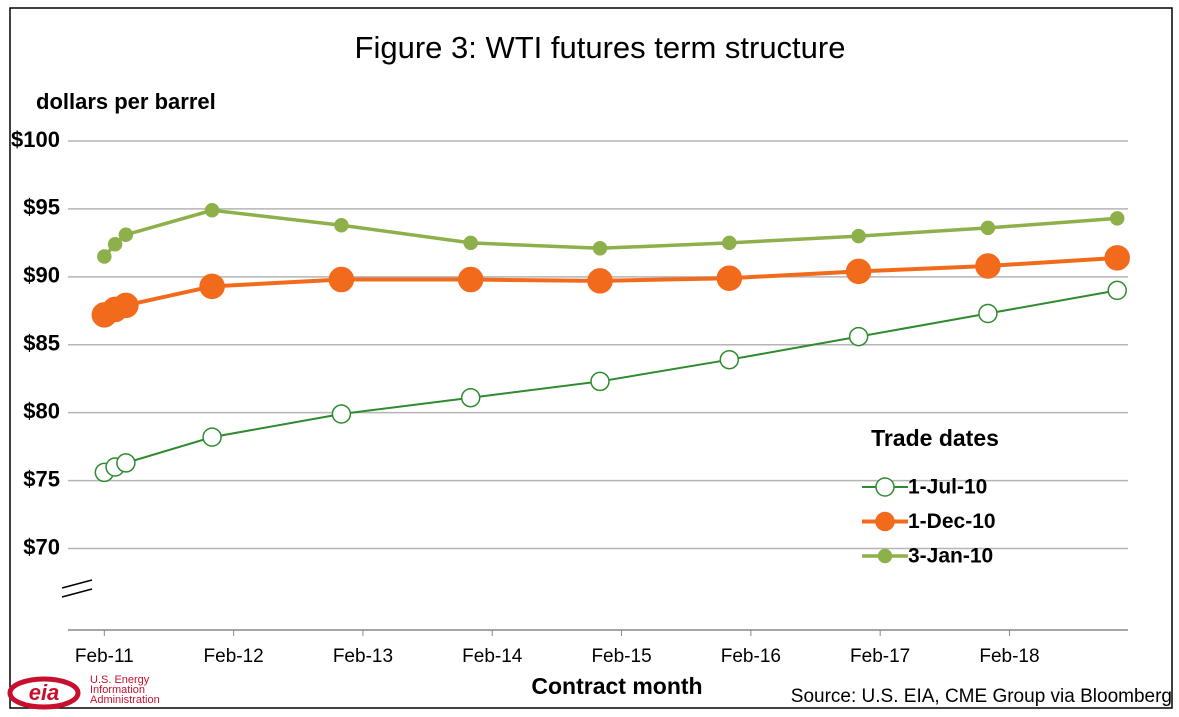 The height and width of the screenshot is (717, 1179). Describe the element at coordinates (41, 343) in the screenshot. I see `y-tick-label: $85` at that location.